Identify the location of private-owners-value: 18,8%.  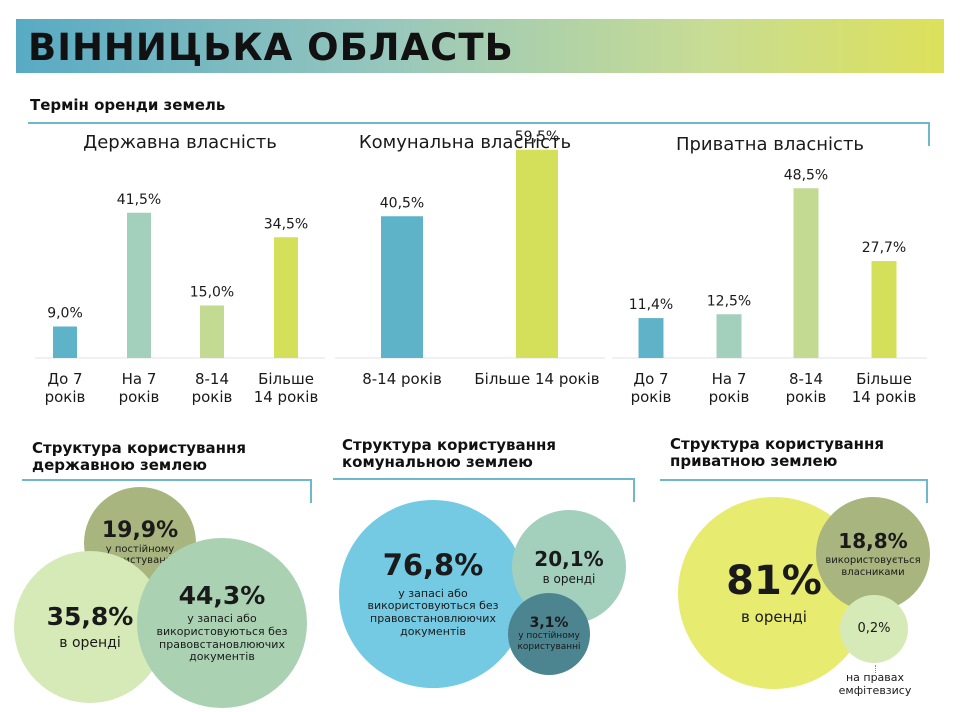
(873, 541).